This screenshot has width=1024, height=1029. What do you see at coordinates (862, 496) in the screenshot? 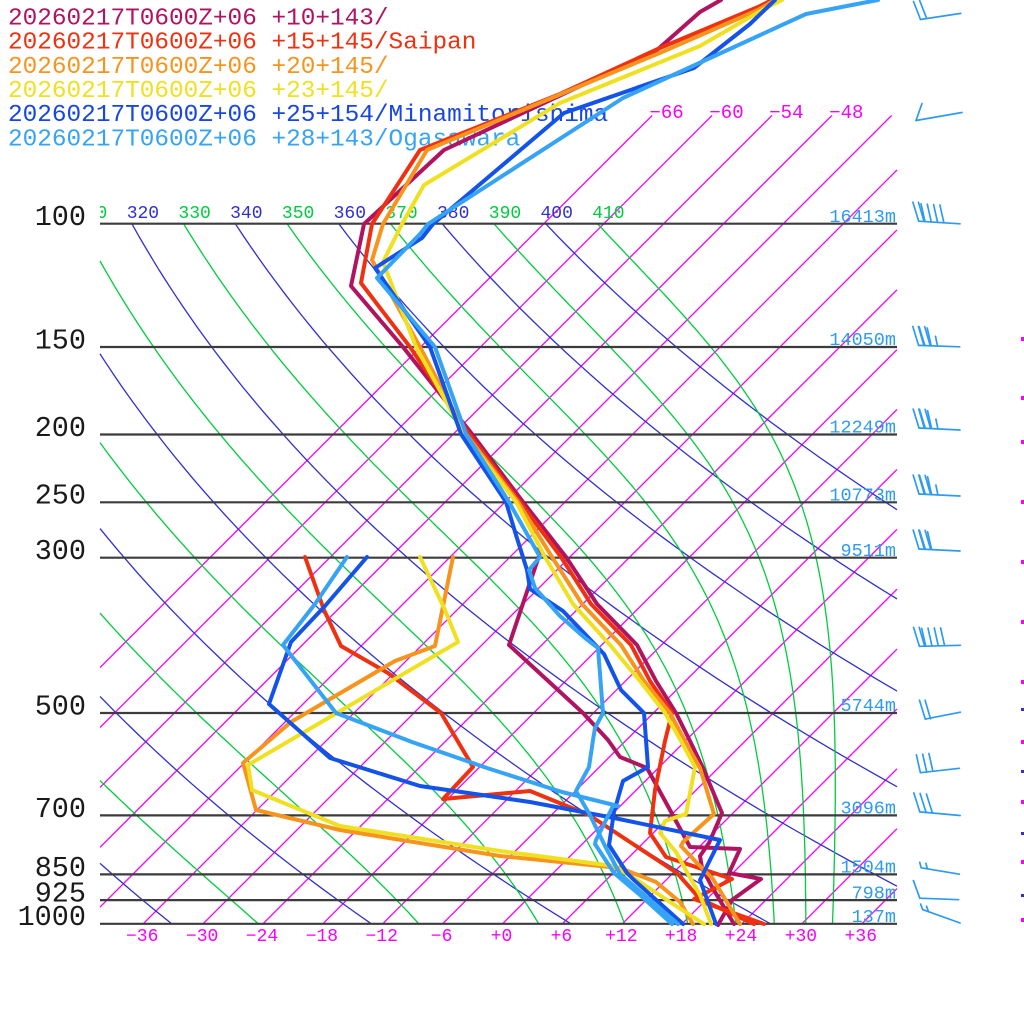
I see `svg-text: 10773m` at bounding box center [862, 496].